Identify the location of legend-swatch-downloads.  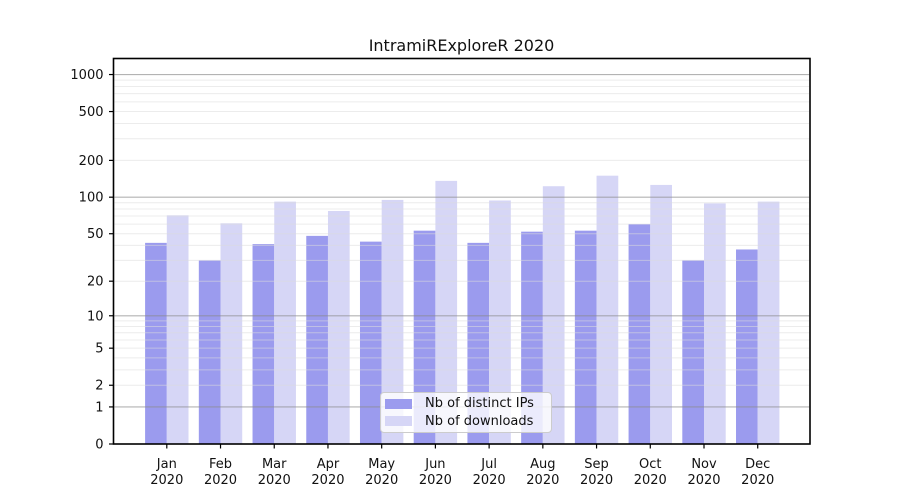
(398, 421).